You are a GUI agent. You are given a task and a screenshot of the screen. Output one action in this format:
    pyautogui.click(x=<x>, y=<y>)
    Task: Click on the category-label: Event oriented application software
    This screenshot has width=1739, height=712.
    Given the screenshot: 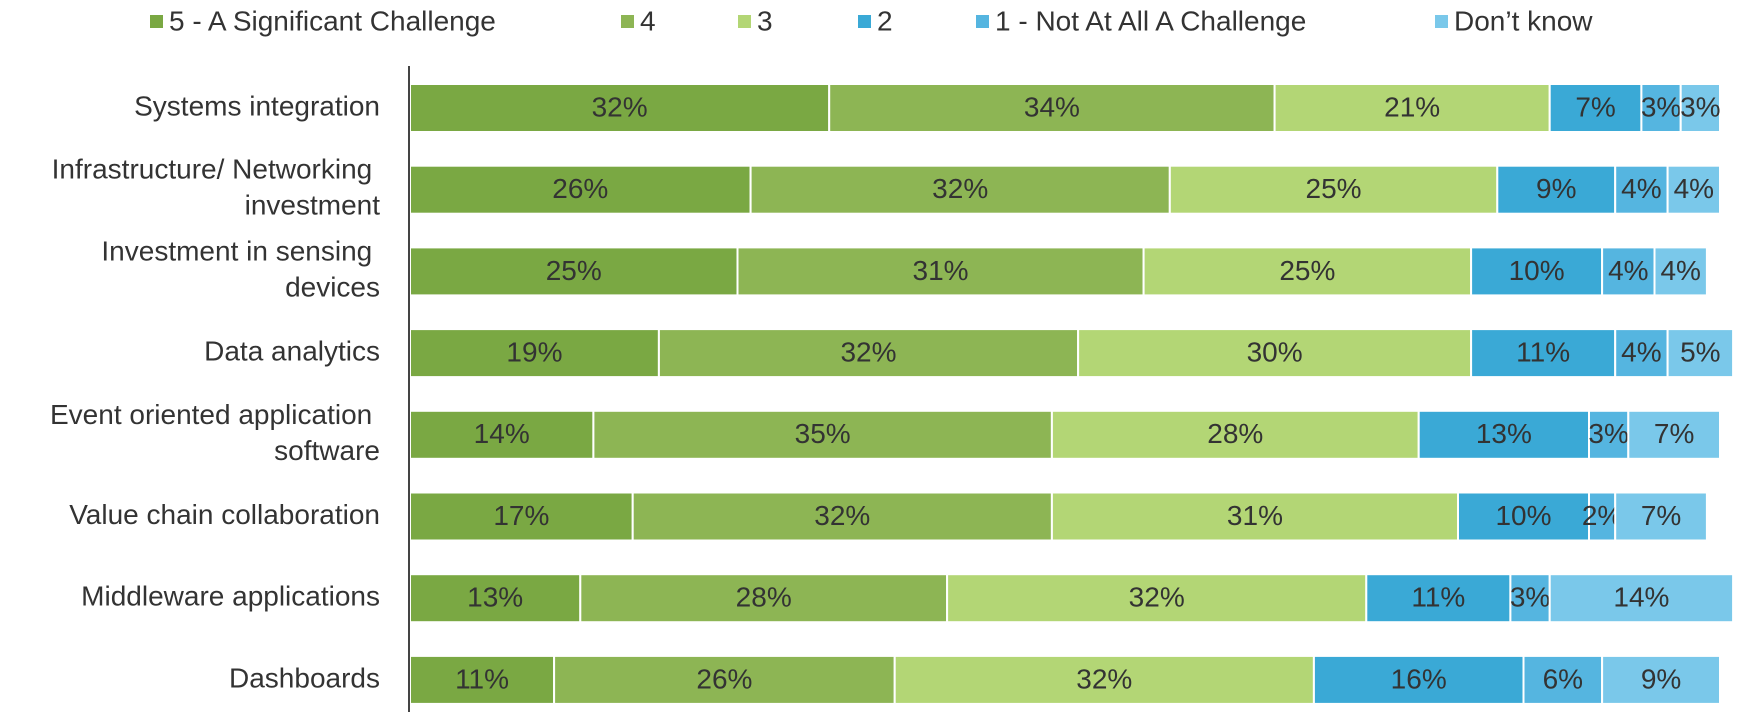 What is the action you would take?
    pyautogui.click(x=215, y=432)
    